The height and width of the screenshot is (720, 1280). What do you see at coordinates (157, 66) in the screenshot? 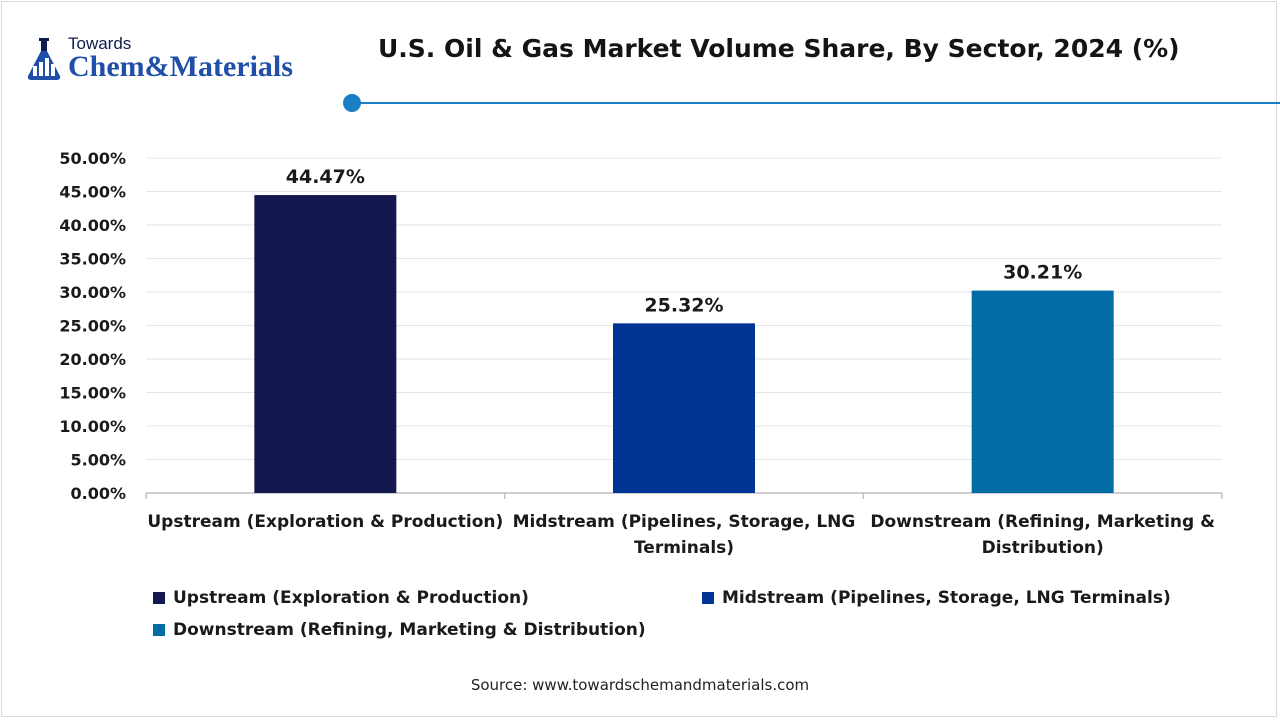
I see `logo-ampersand: &` at bounding box center [157, 66].